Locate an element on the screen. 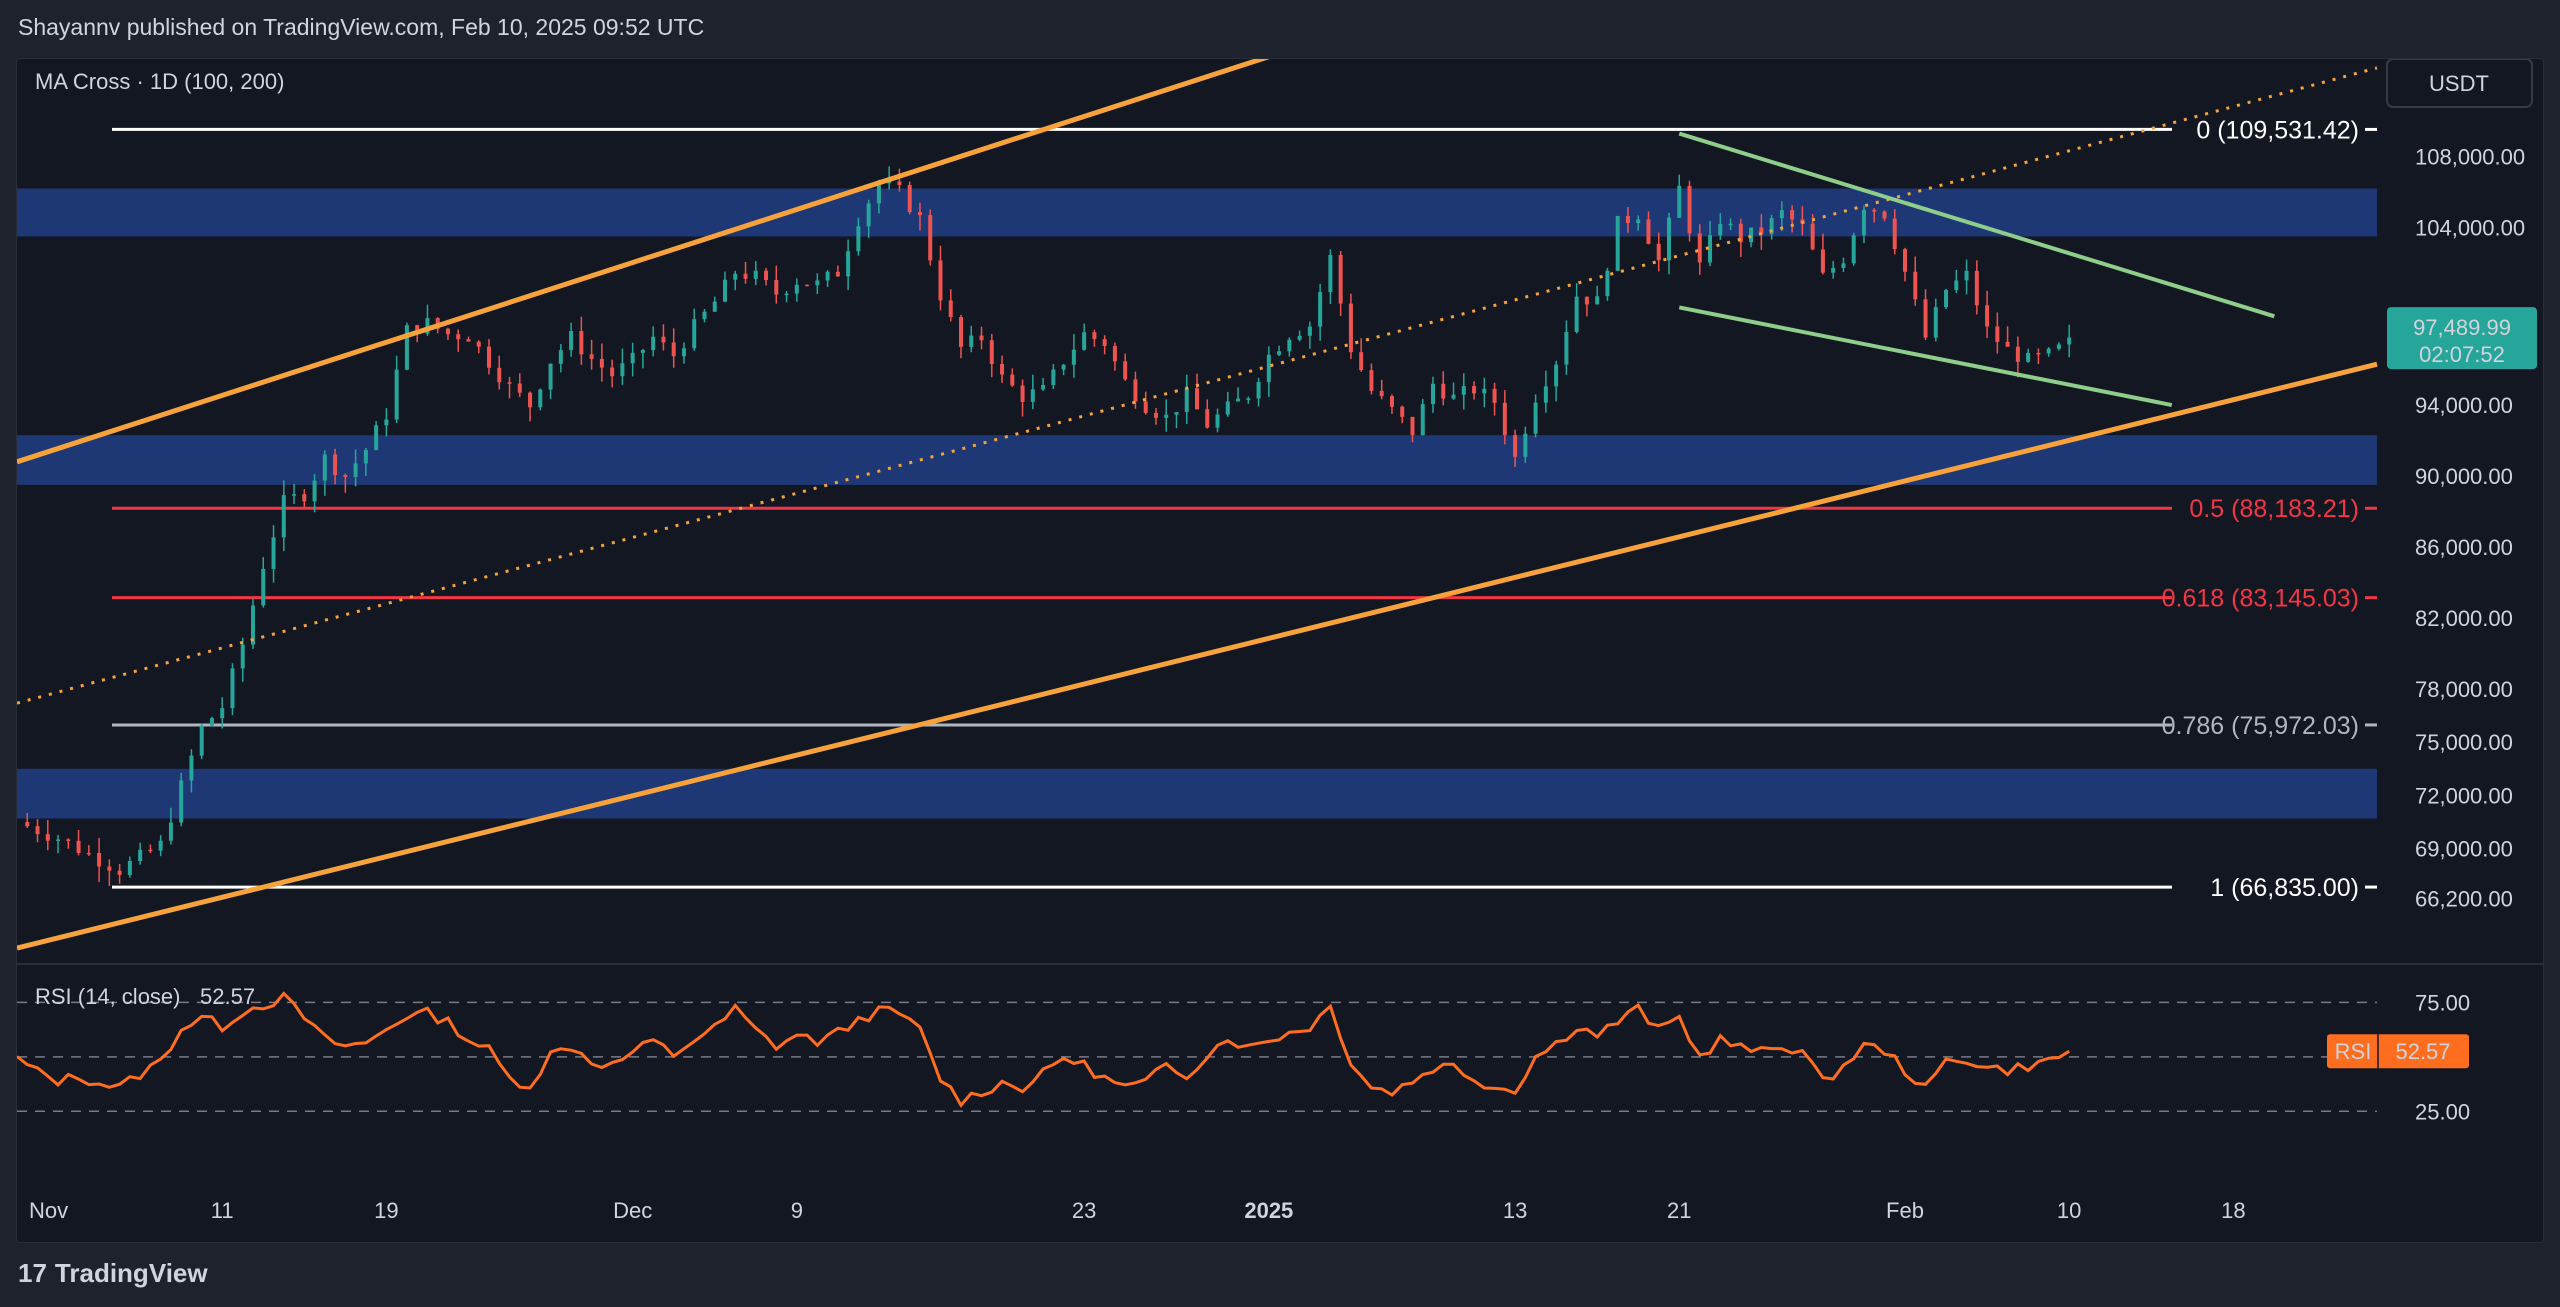 The height and width of the screenshot is (1307, 2560). x-tick-label-9: Feb is located at coordinates (1905, 1210).